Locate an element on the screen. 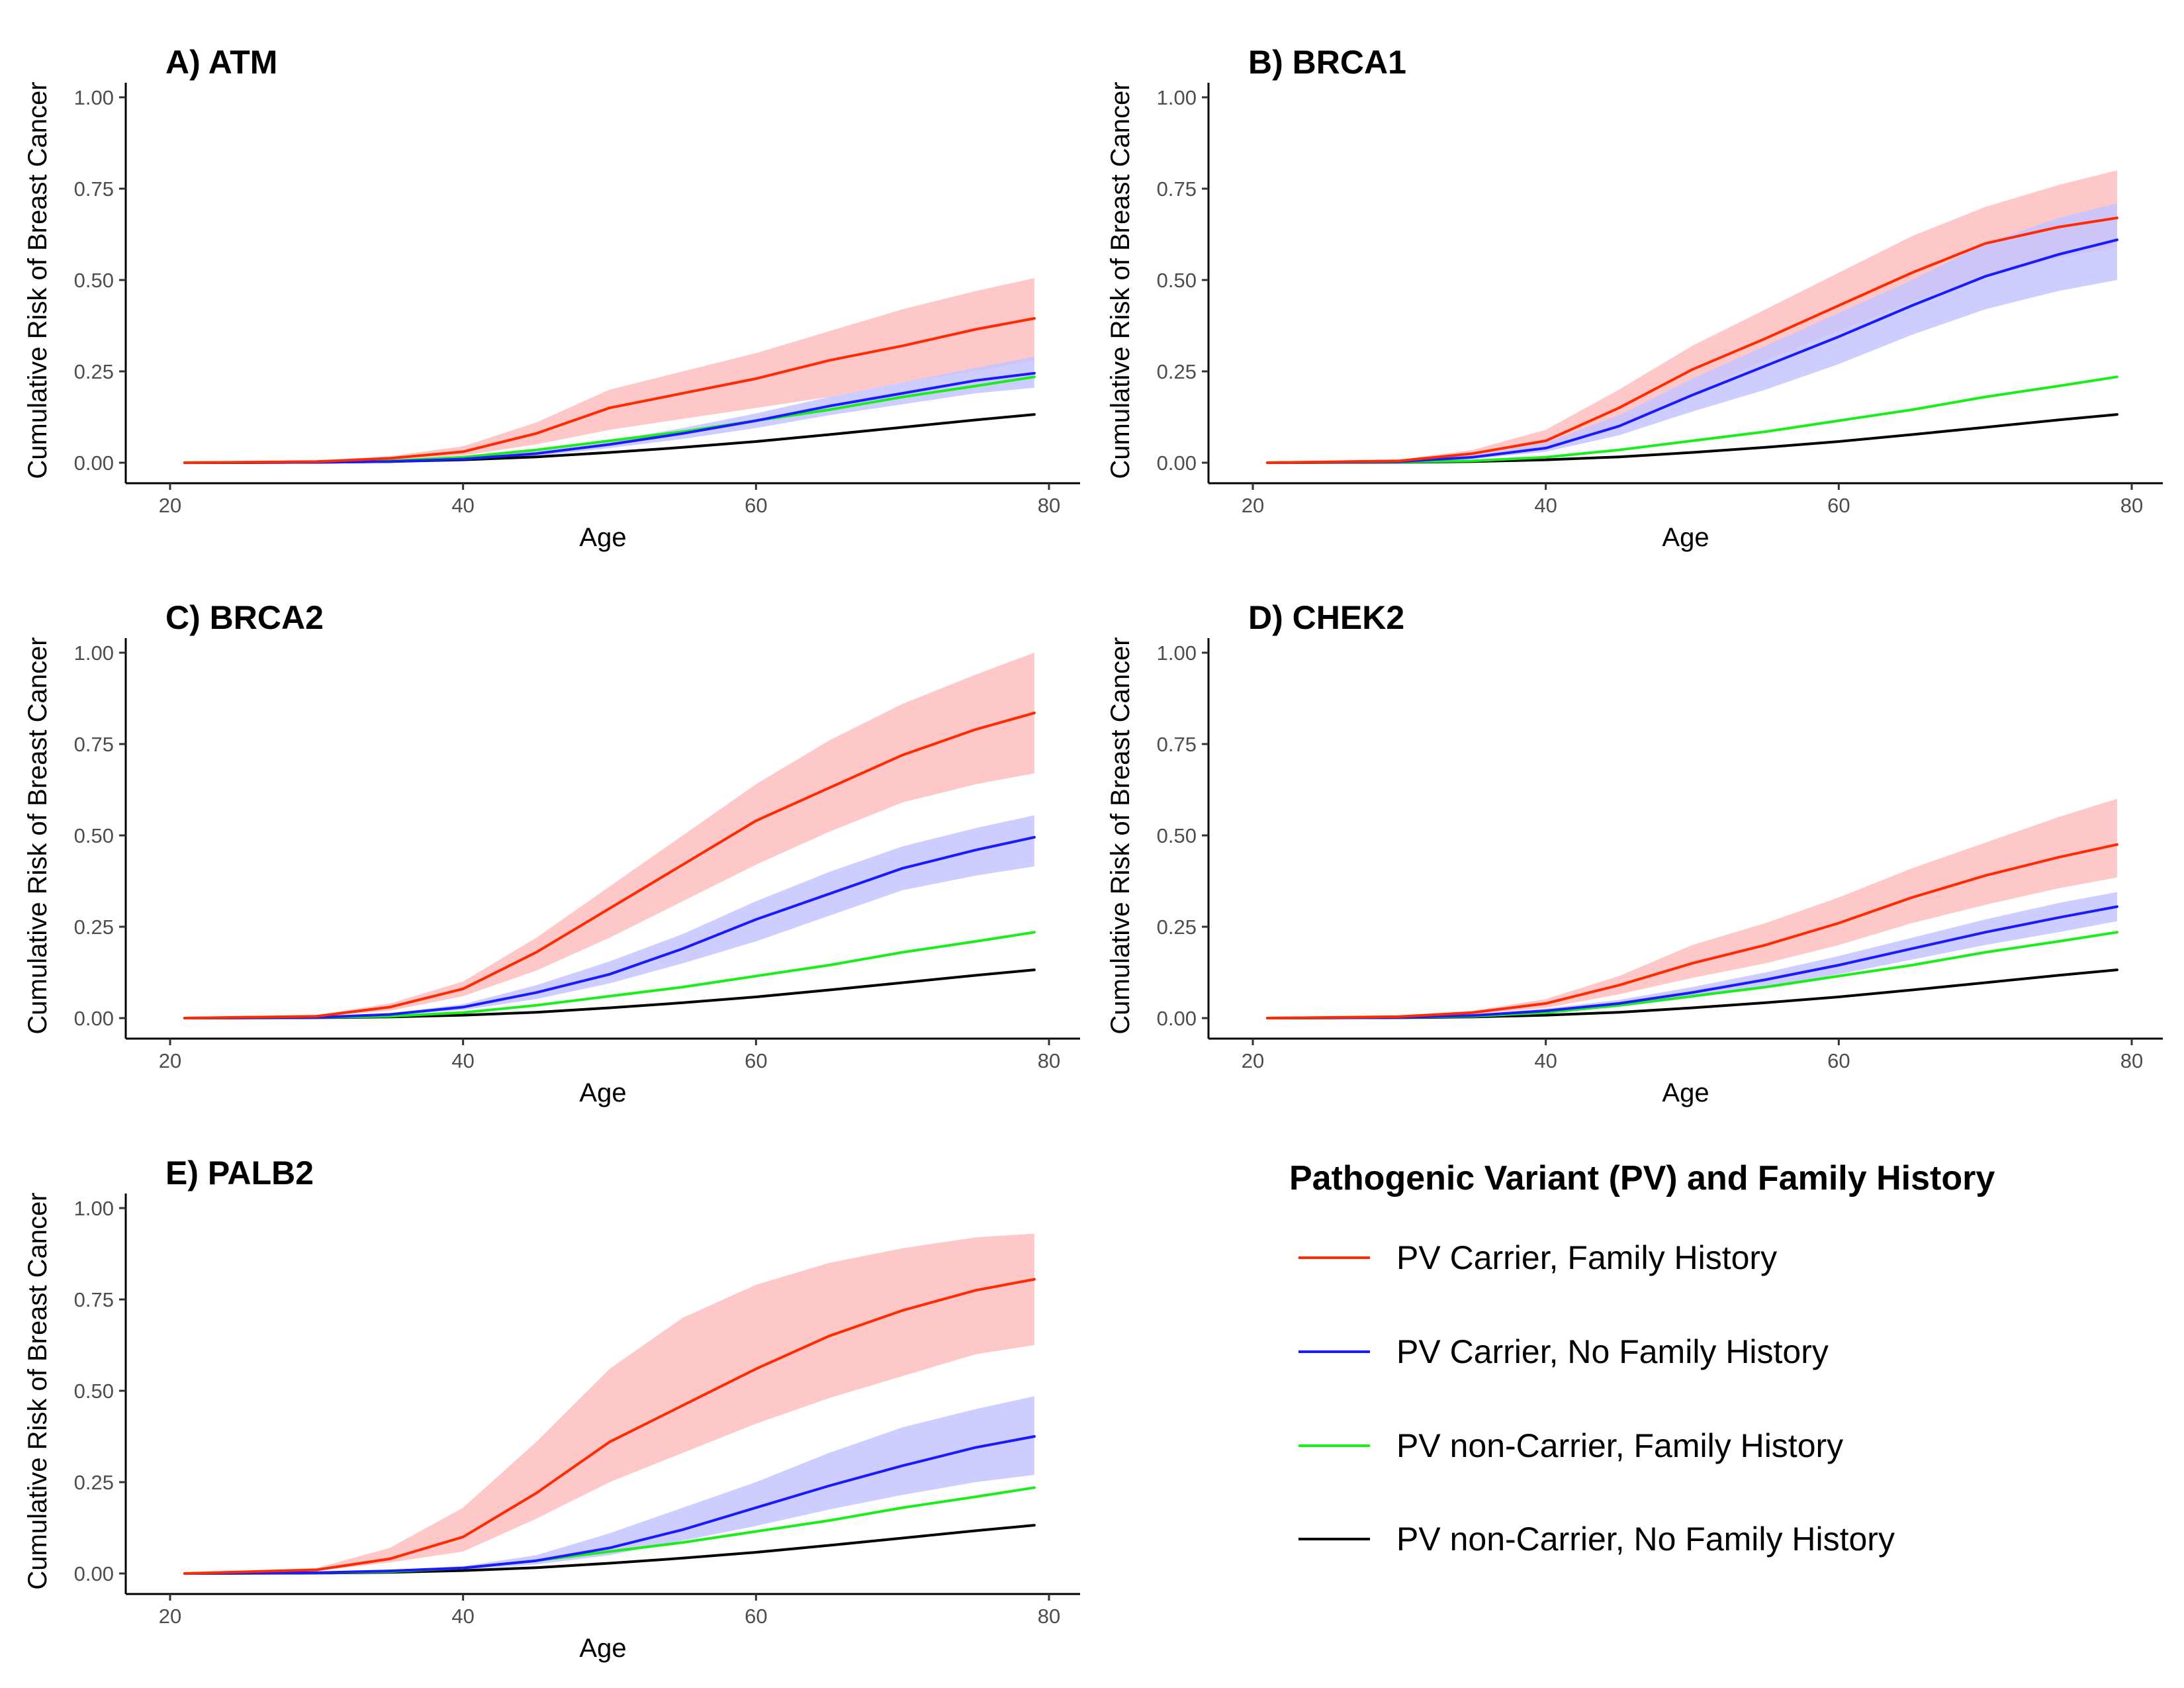 This screenshot has width=2184, height=1688. legend-item: PV Carrier, Family History is located at coordinates (1538, 1257).